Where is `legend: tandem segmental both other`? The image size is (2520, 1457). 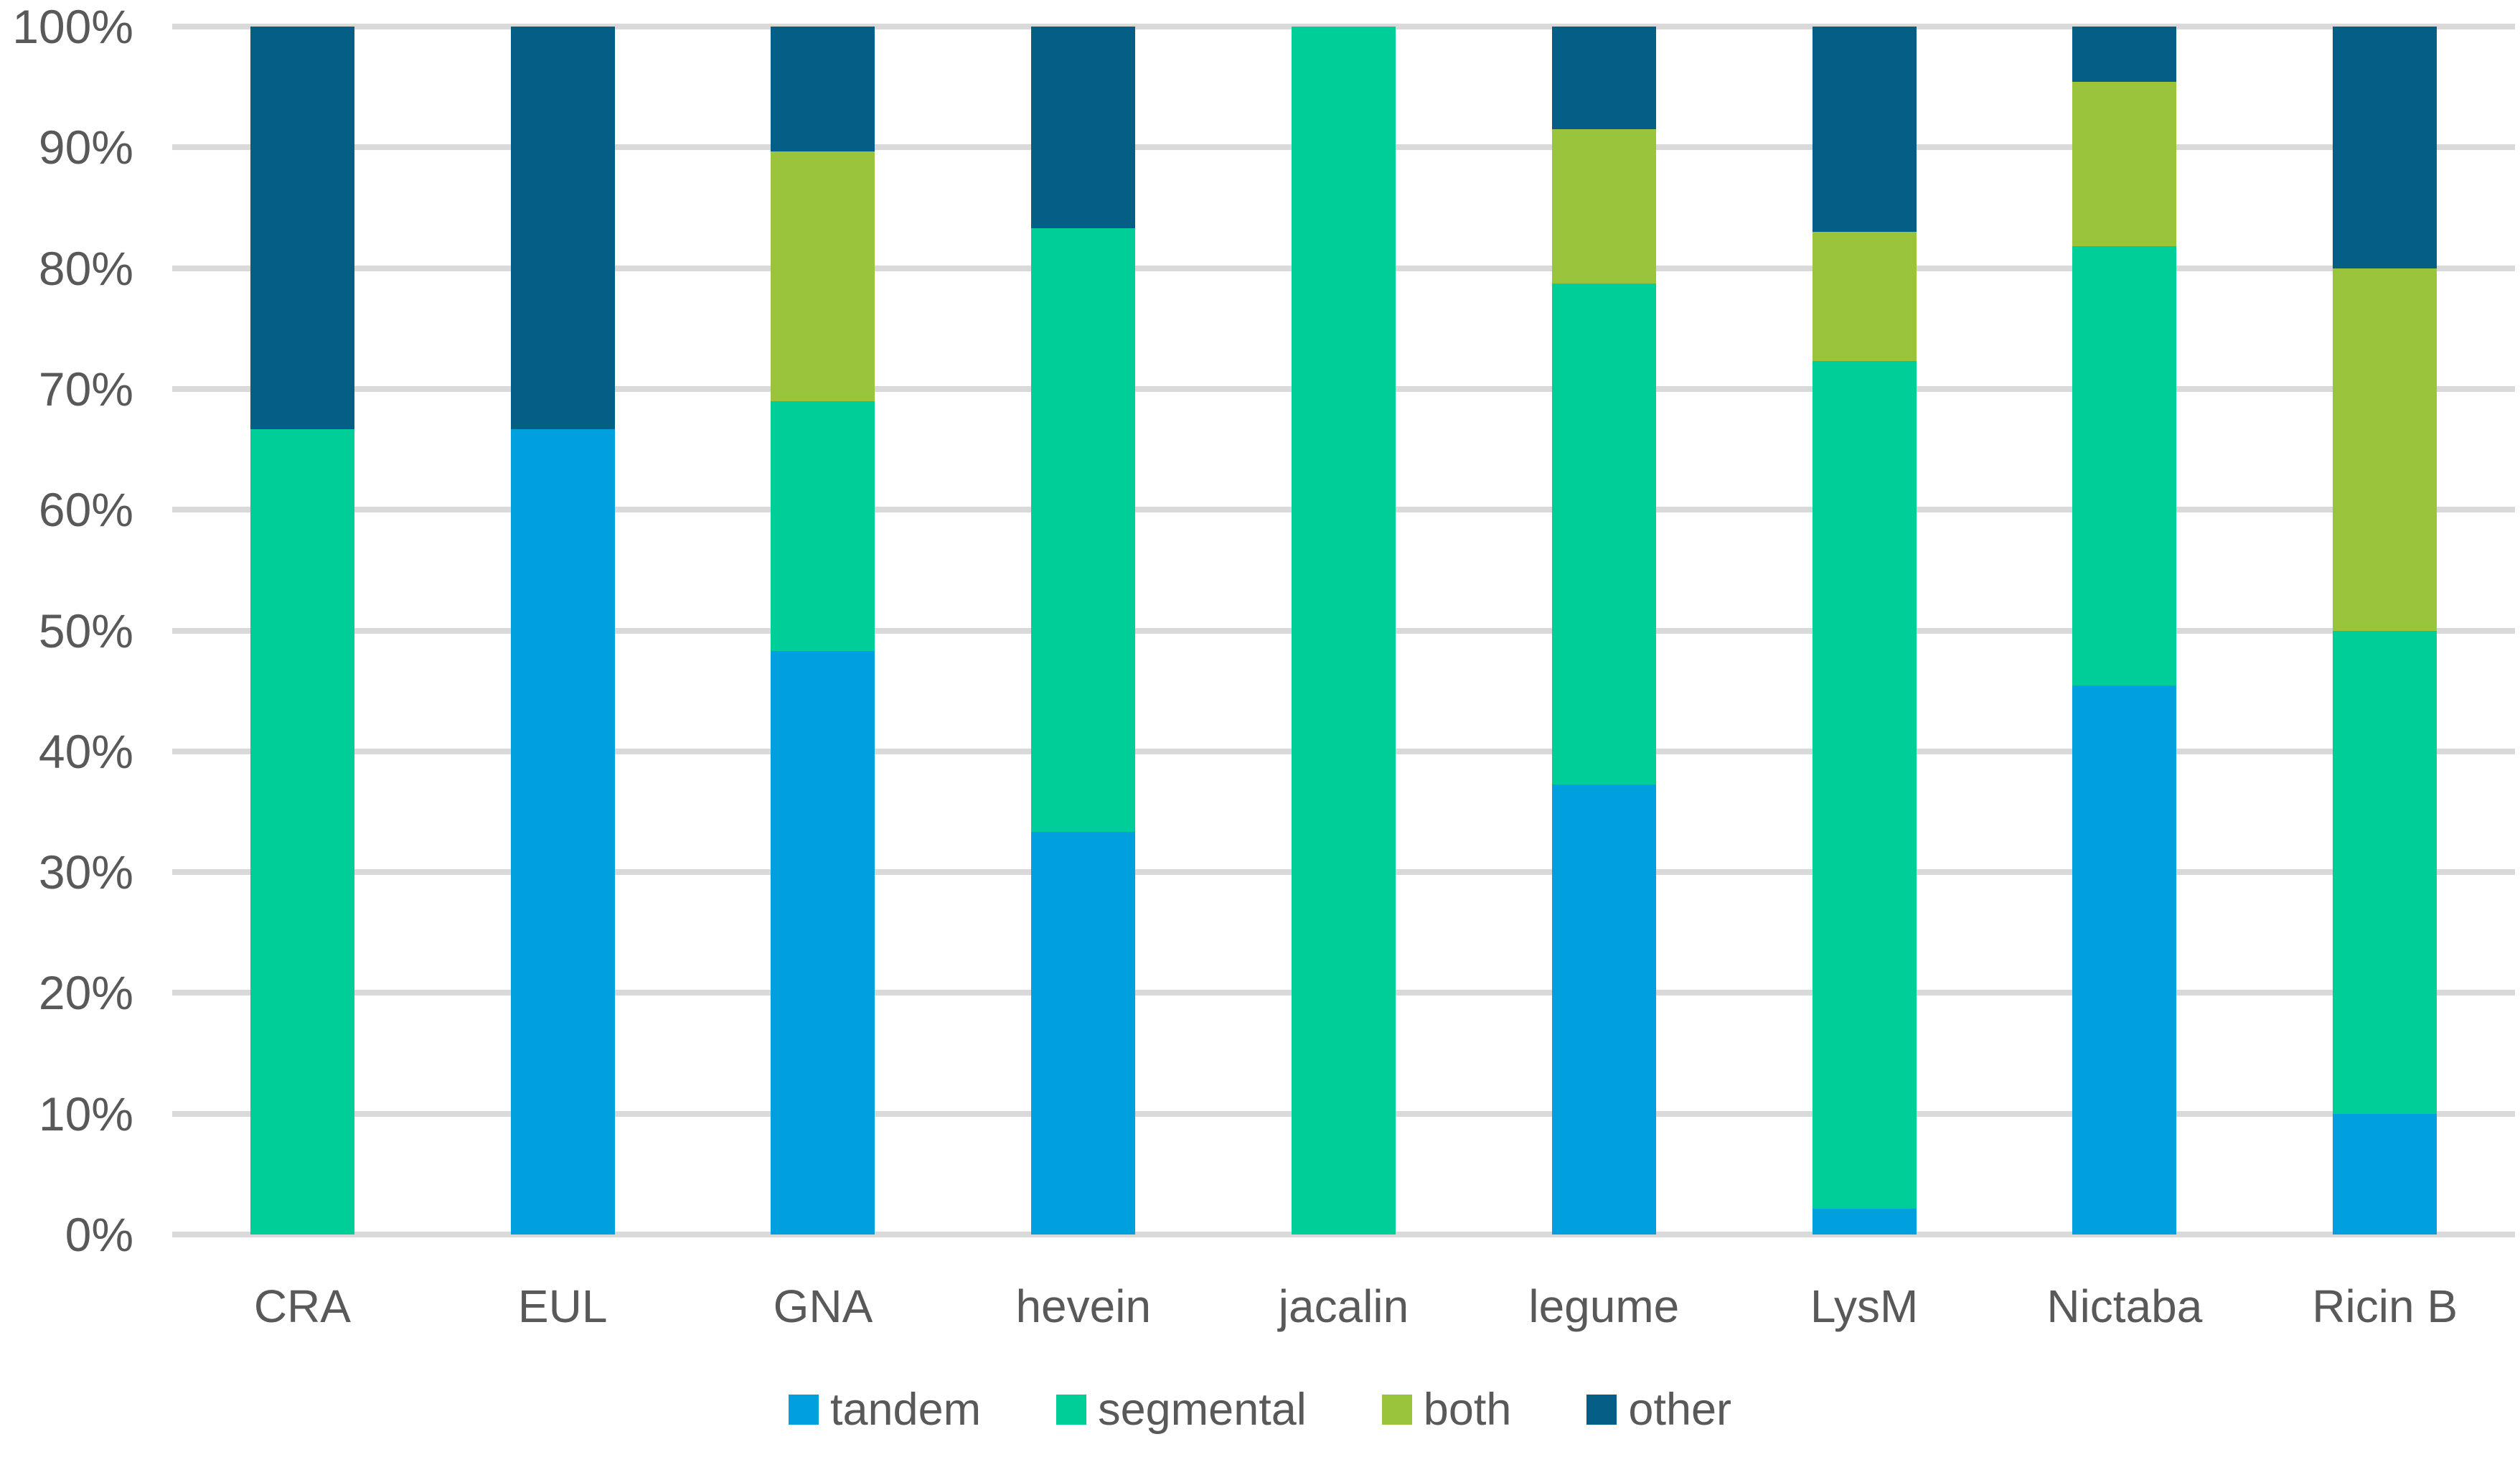 legend: tandem segmental both other is located at coordinates (1260, 1409).